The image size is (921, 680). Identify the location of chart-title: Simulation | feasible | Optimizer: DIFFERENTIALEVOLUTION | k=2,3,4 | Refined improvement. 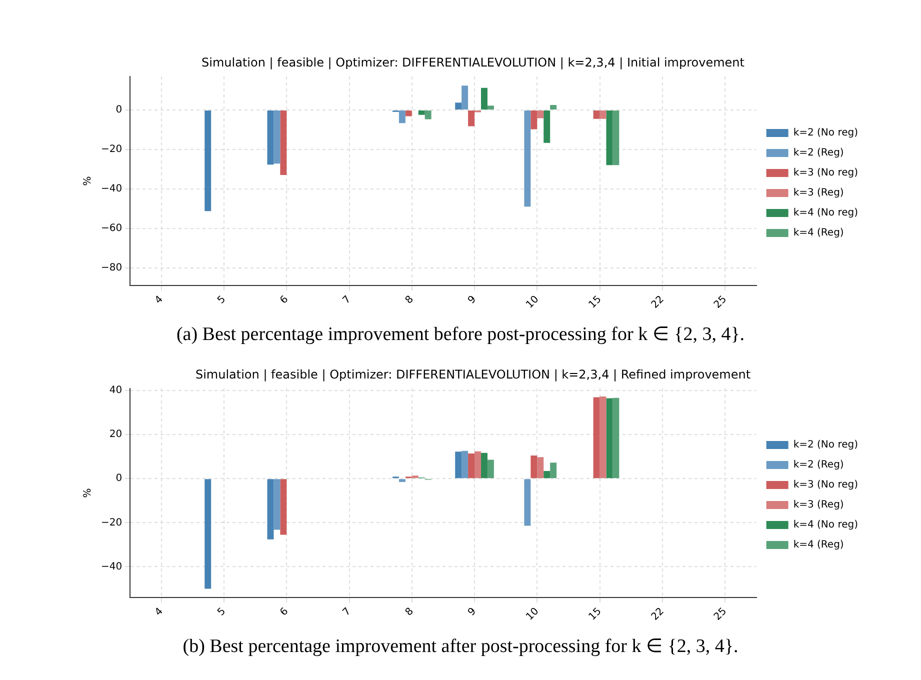
(473, 374).